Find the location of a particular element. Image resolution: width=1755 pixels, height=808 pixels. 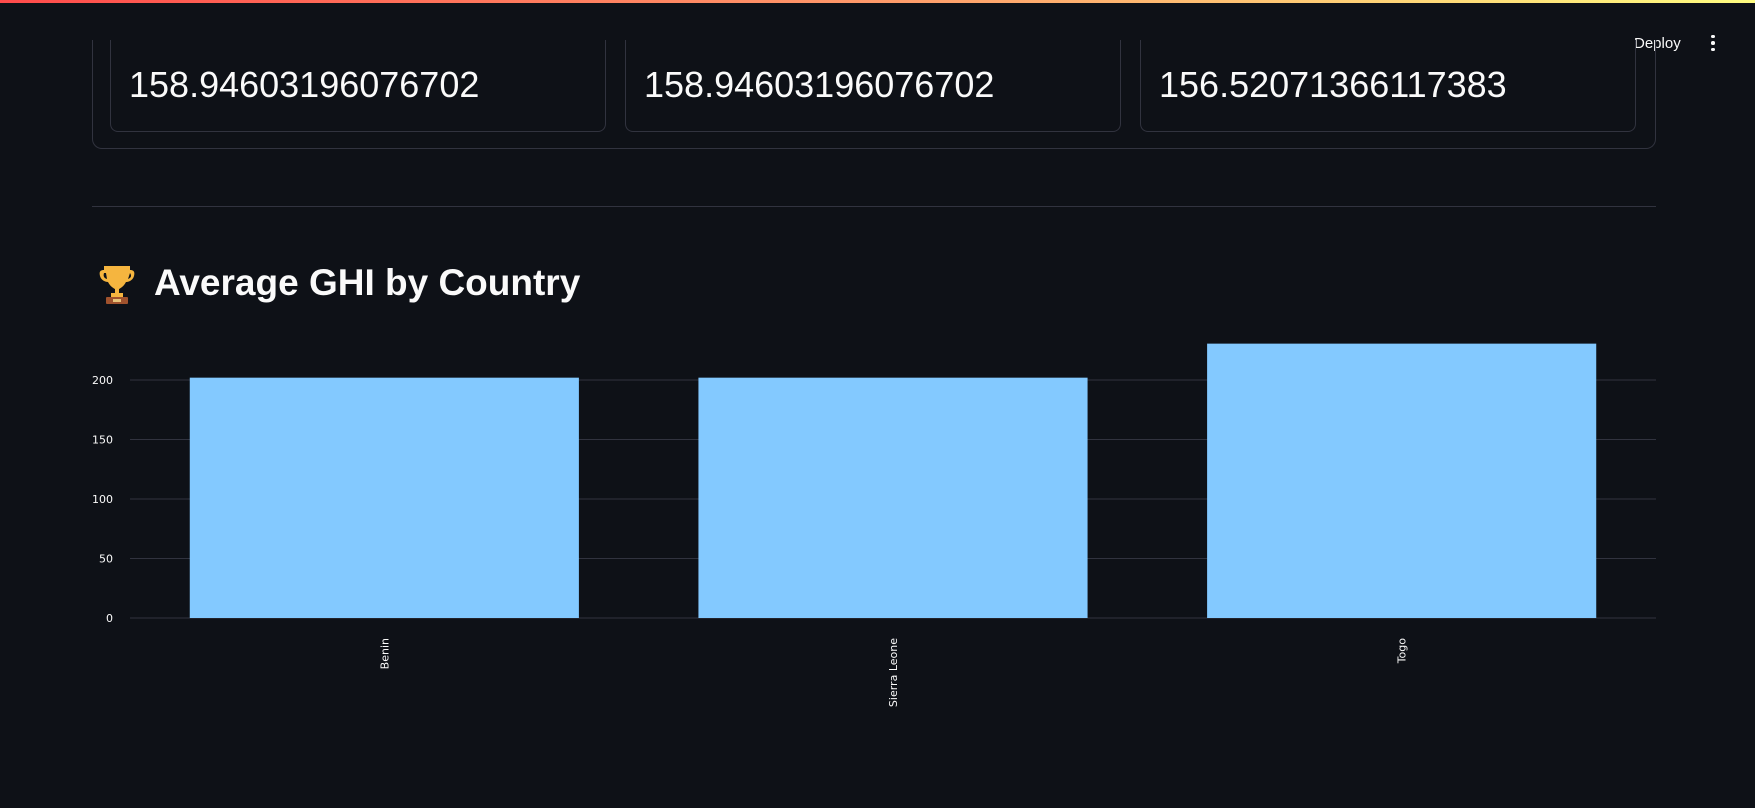

x-tick-label: Benin is located at coordinates (384, 653).